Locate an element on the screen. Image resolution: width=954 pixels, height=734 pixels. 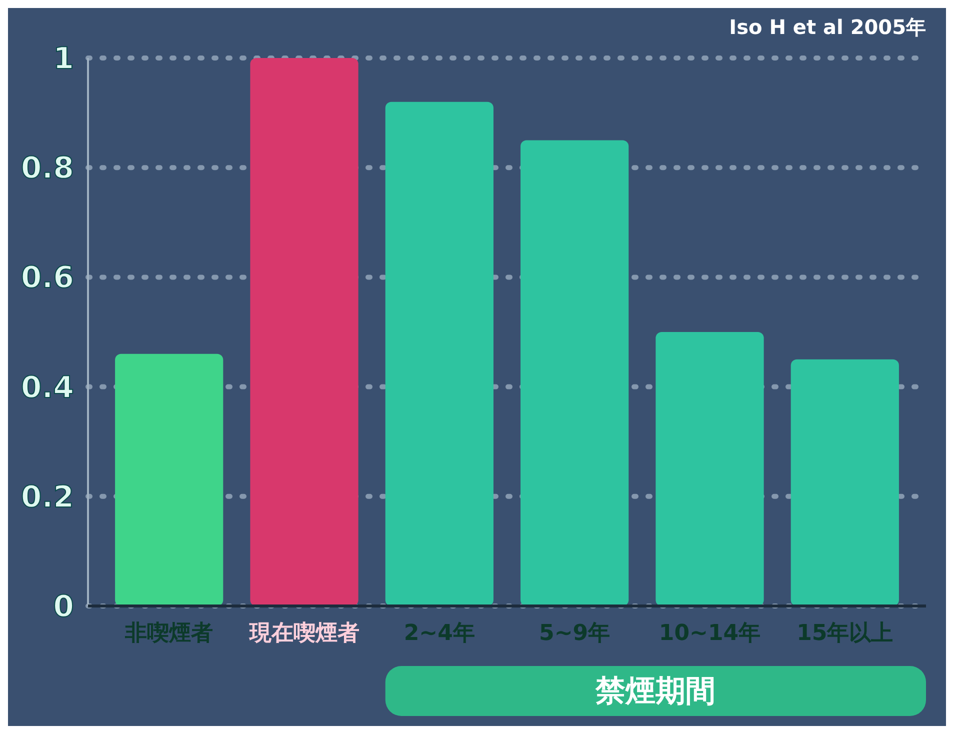
x-tick-label: 15年以上 is located at coordinates (845, 633).